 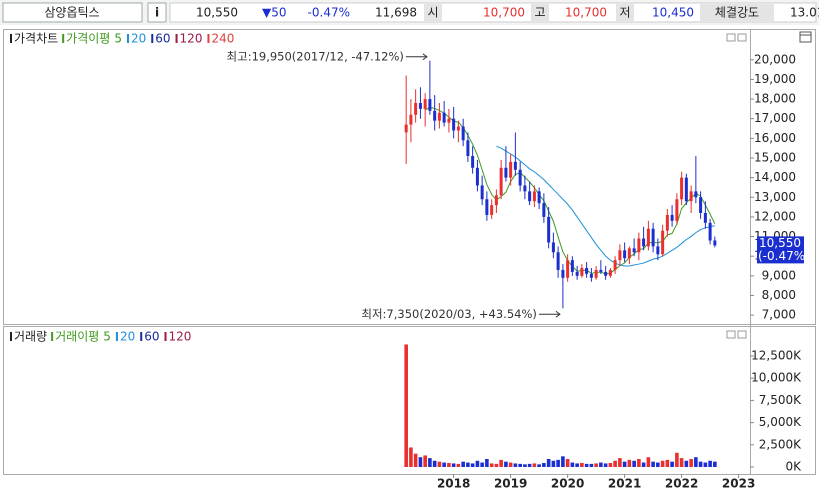 What do you see at coordinates (779, 315) in the screenshot?
I see `y-tick-label: 7,000` at bounding box center [779, 315].